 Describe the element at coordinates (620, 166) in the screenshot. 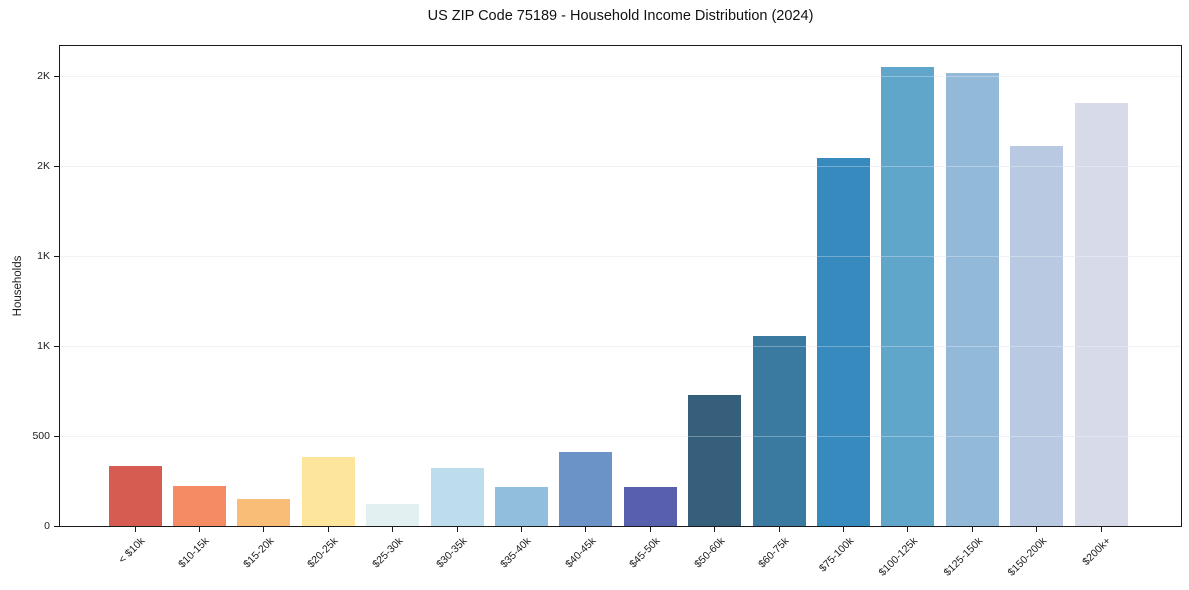

I see `gridline-2000` at that location.